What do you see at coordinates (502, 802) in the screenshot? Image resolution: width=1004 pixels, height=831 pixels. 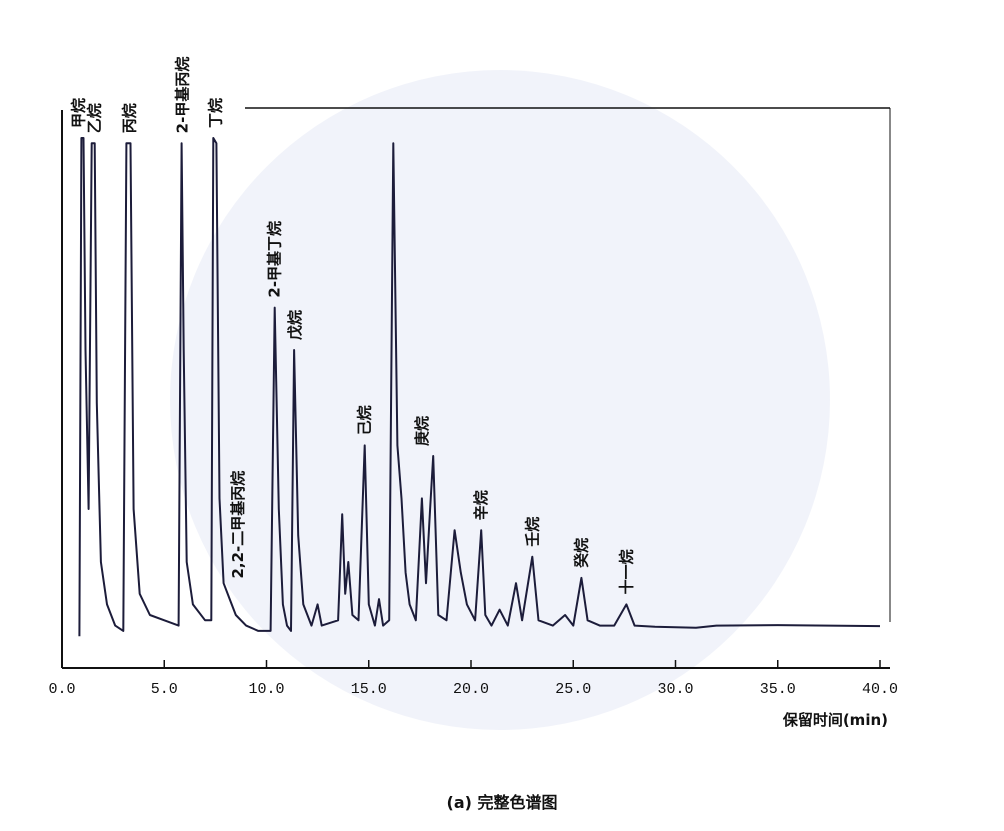 I see `caption: (a) 完整色谱图` at bounding box center [502, 802].